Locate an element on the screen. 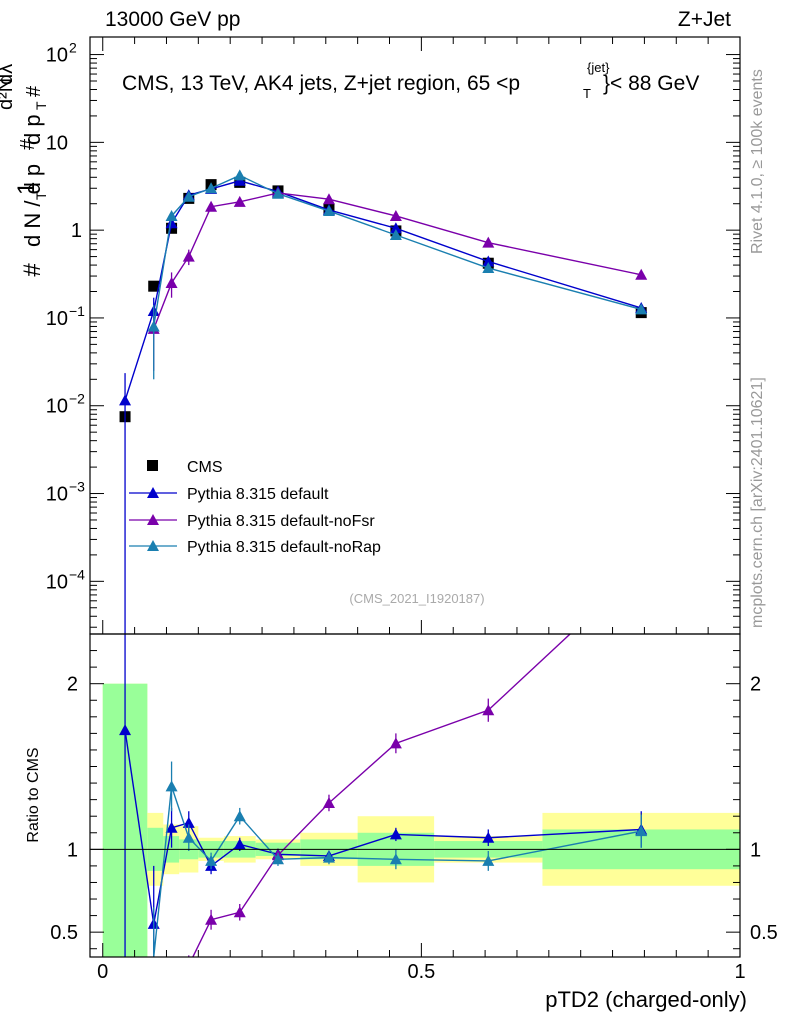 The image size is (786, 1024). svg-text: 1 is located at coordinates (26, 188).